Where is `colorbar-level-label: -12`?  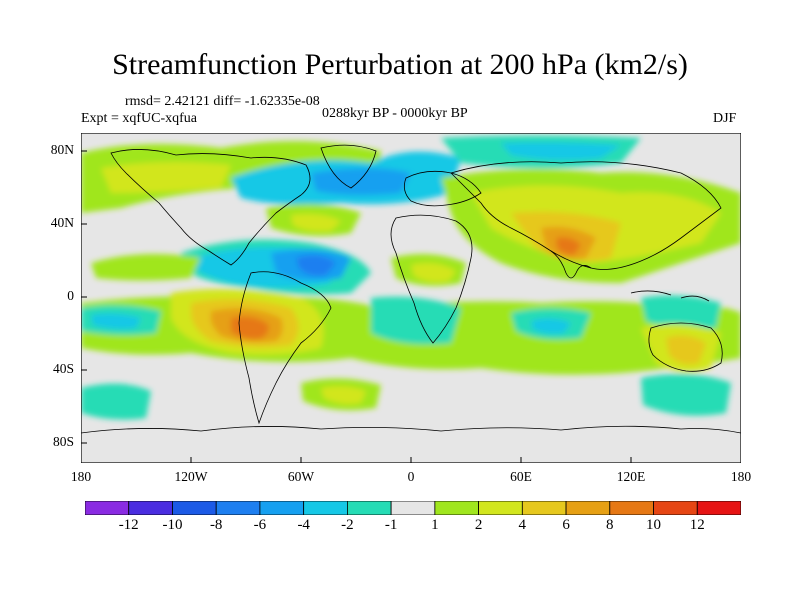 colorbar-level-label: -12 is located at coordinates (128, 525).